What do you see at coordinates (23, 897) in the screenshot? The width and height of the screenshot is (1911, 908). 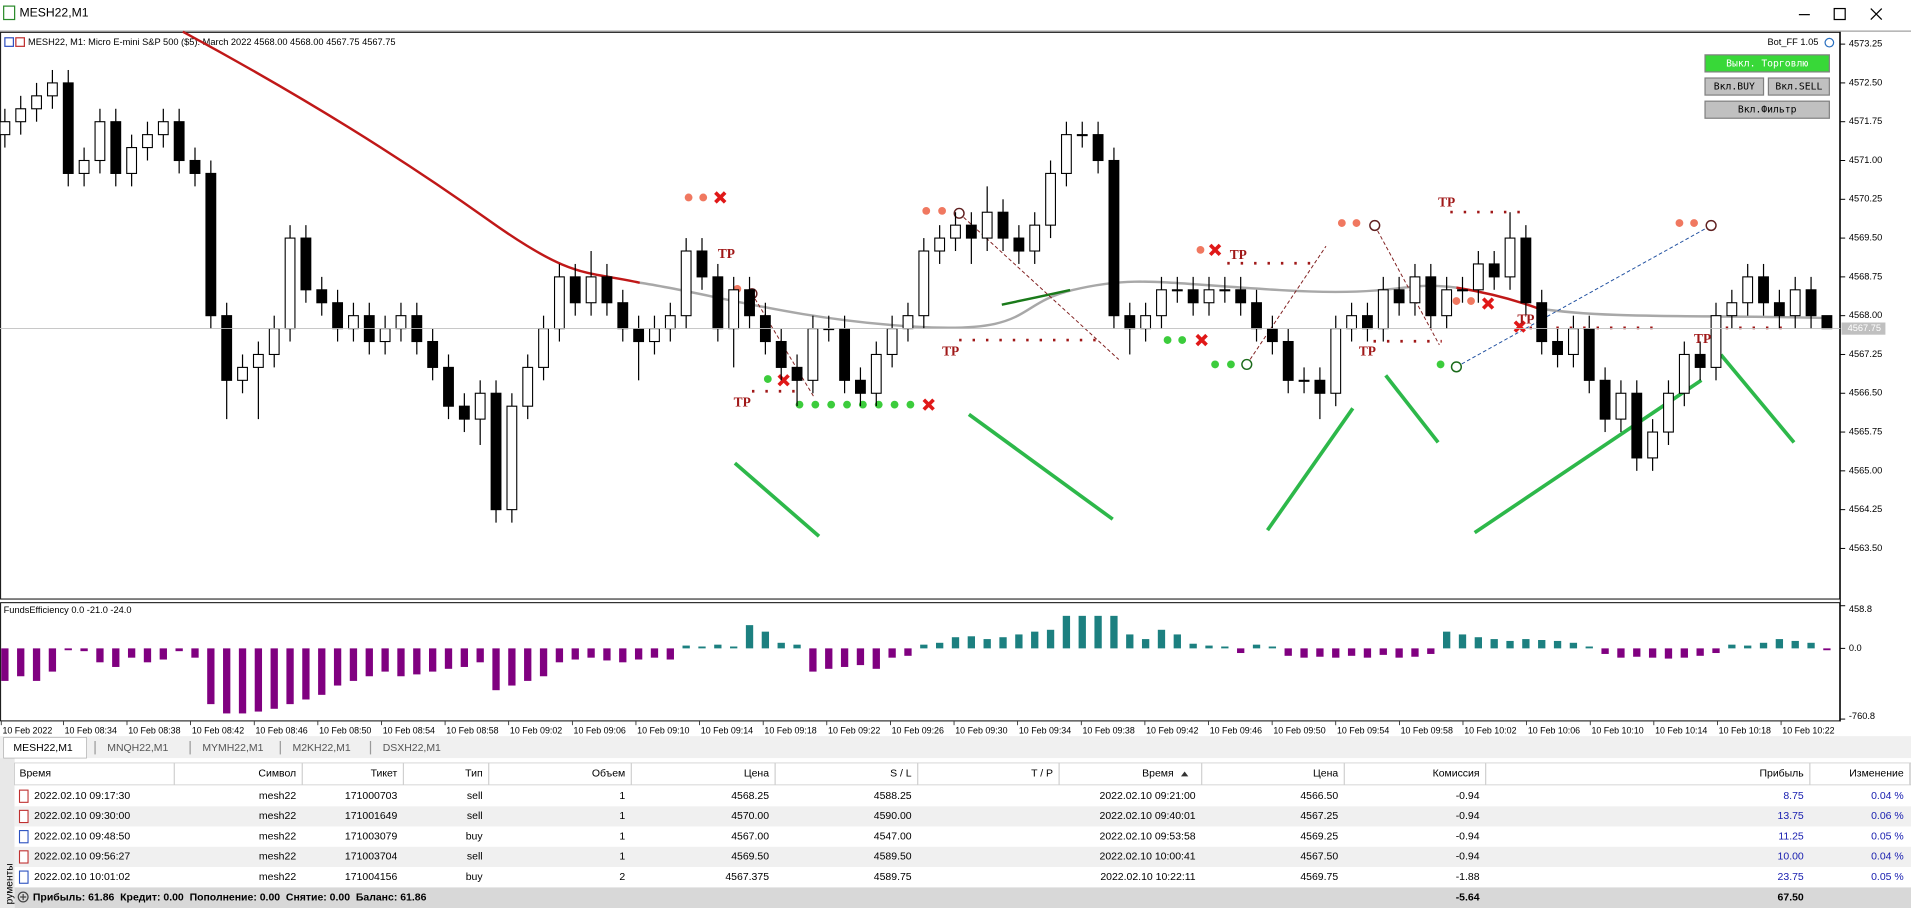 I see `expand-icon` at bounding box center [23, 897].